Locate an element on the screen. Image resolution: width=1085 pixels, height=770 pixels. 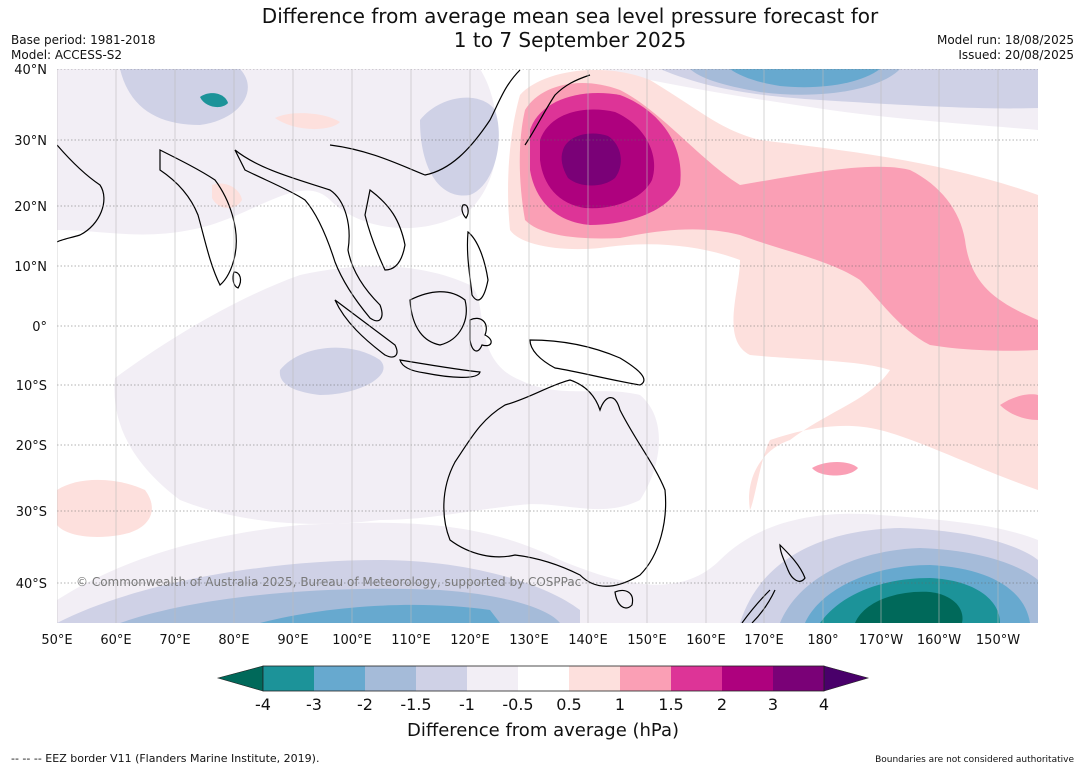
anomaly-teal-himalaya is located at coordinates (214, 100).